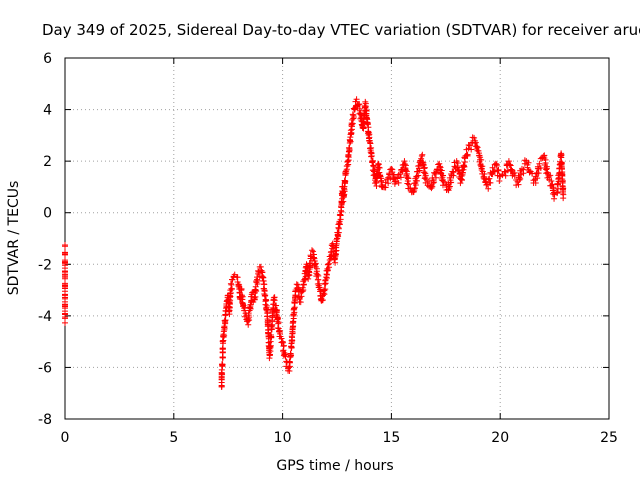 Image resolution: width=640 pixels, height=480 pixels. I want to click on y-tick-label: 2, so click(47, 162).